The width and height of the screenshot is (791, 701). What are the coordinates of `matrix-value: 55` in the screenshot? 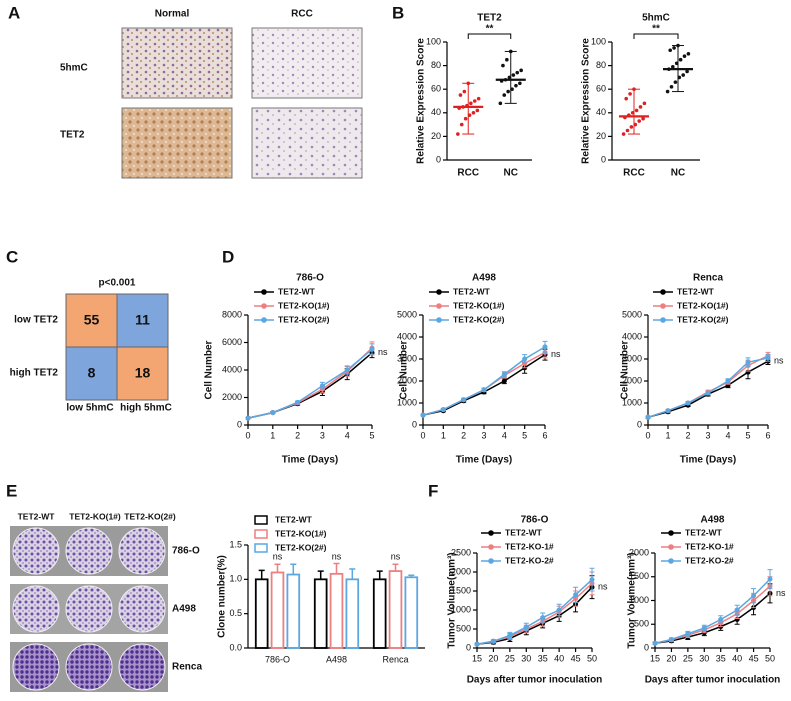 It's located at (92, 320).